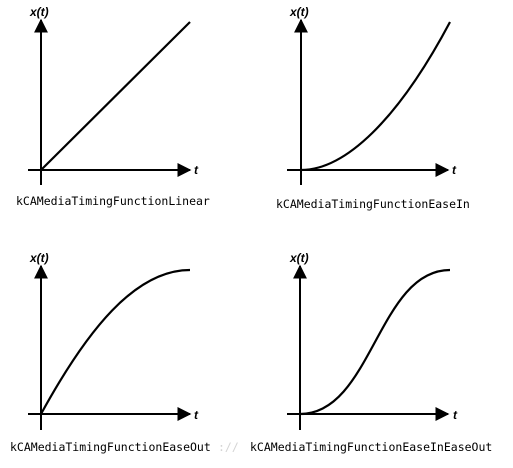  I want to click on caption-ease-out: kCAMediaTimingFunctionEaseOut, so click(110, 447).